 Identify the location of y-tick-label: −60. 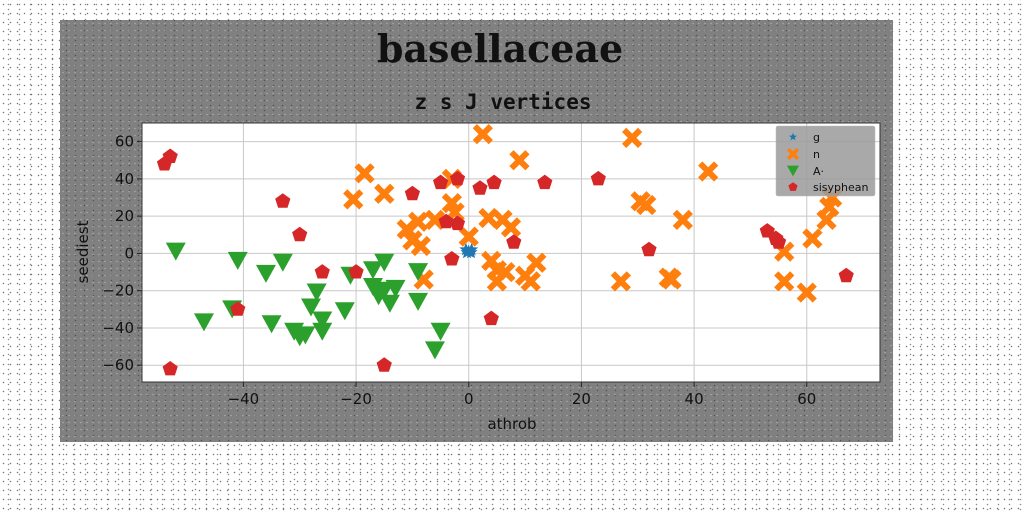
(118, 365).